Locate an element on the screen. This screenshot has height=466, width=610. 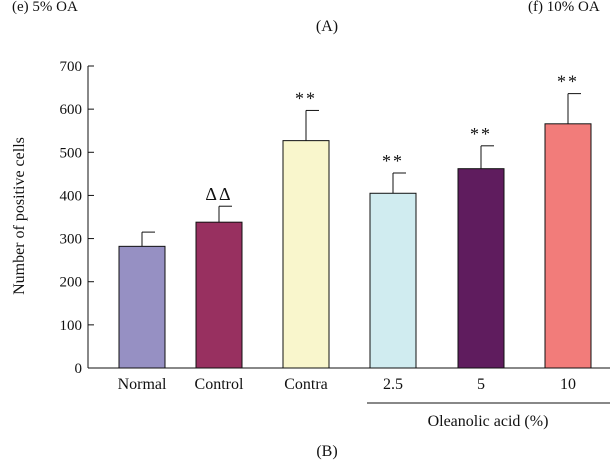
x-tick-label: Control is located at coordinates (219, 384).